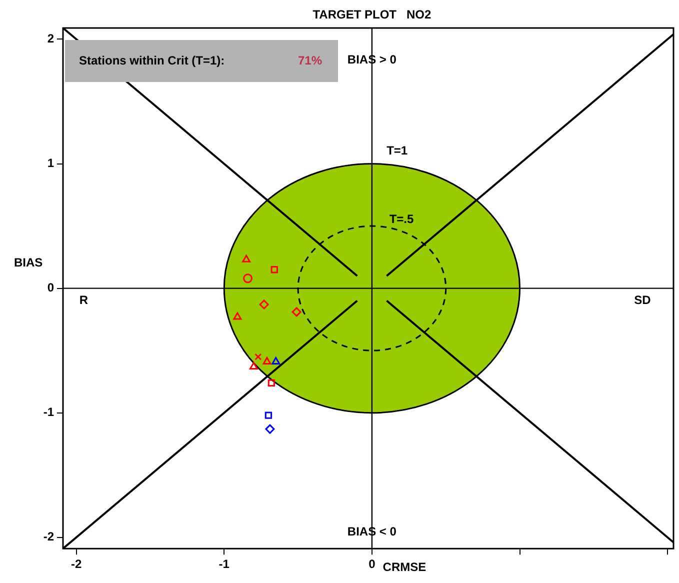 Image resolution: width=679 pixels, height=583 pixels. What do you see at coordinates (401, 219) in the screenshot?
I see `annotation: T=.5` at bounding box center [401, 219].